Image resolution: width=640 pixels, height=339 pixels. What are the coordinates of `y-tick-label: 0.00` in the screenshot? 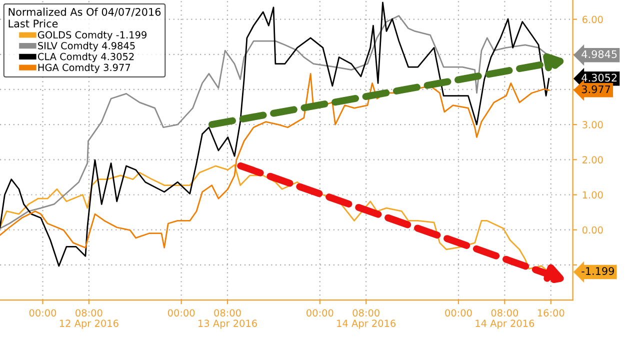 It's located at (592, 230).